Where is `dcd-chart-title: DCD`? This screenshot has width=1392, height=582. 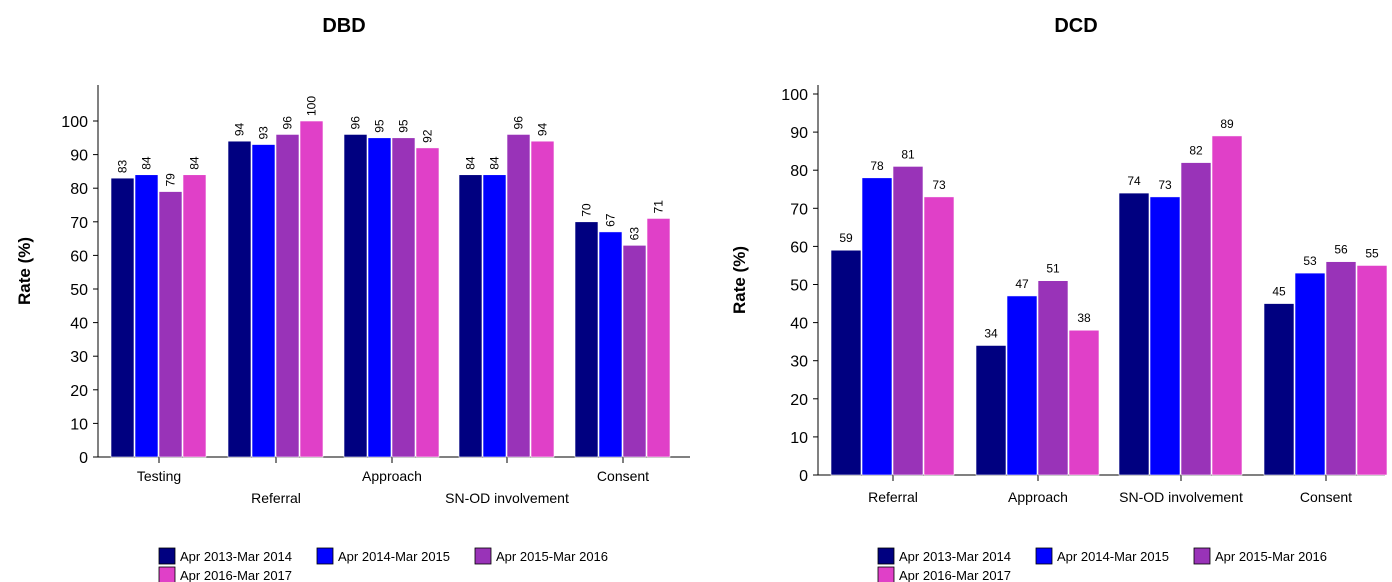 dcd-chart-title: DCD is located at coordinates (1075, 26).